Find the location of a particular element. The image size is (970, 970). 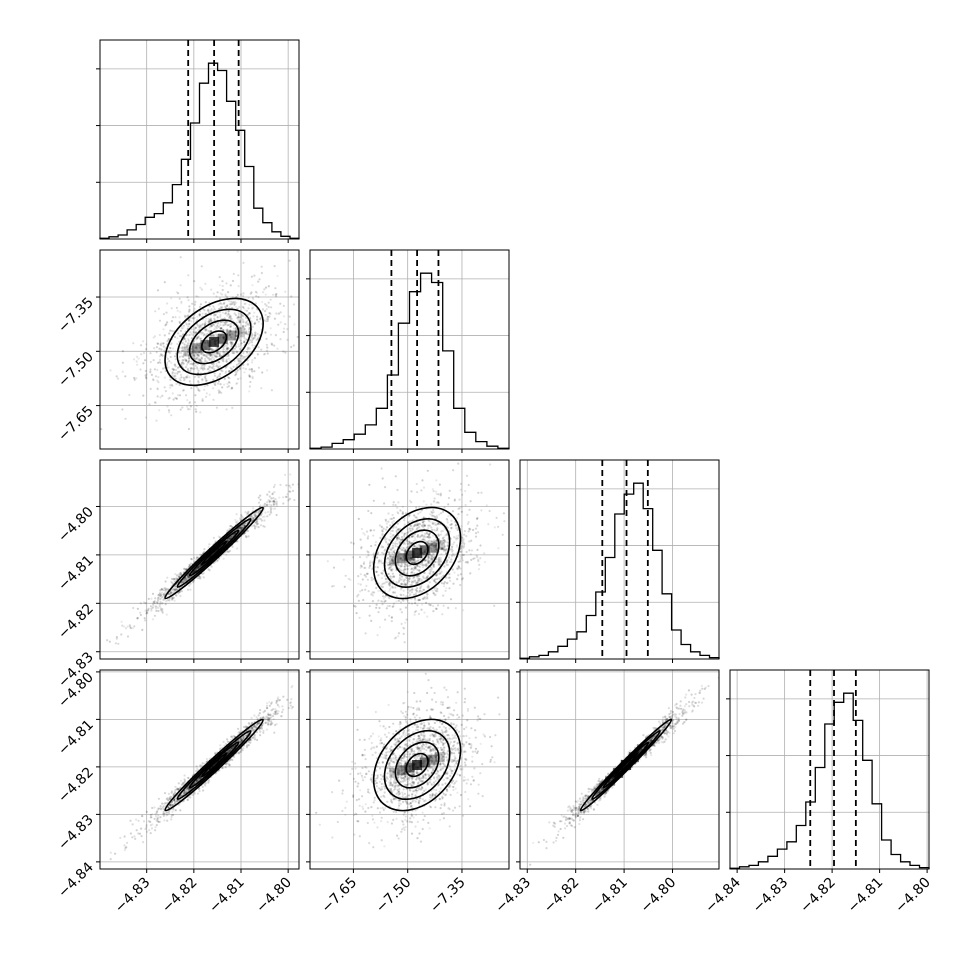

density-cell is located at coordinates (188, 351).